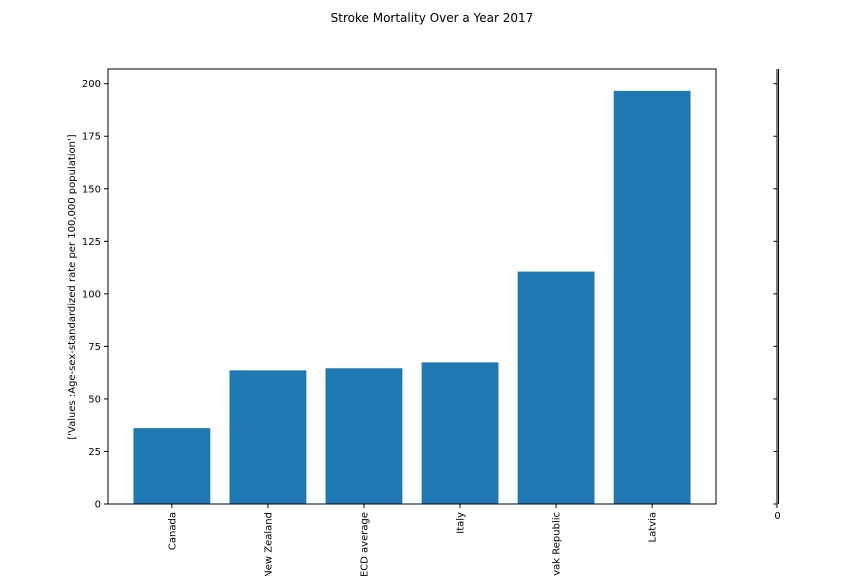 This screenshot has height=576, width=864. What do you see at coordinates (94, 452) in the screenshot?
I see `y-tick-label: 25` at bounding box center [94, 452].